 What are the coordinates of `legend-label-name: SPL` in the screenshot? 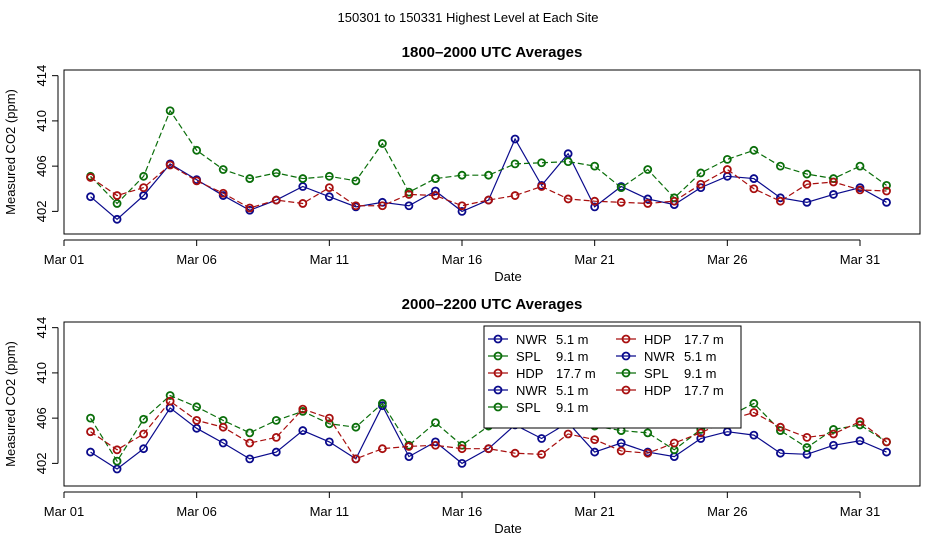 It's located at (528, 356).